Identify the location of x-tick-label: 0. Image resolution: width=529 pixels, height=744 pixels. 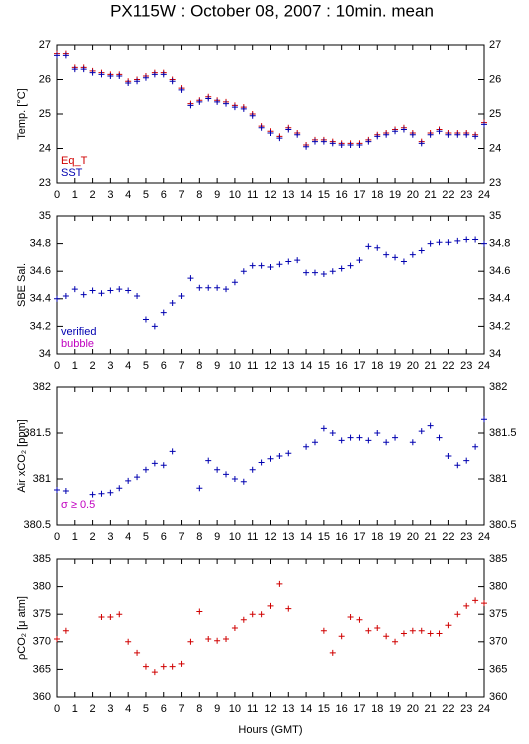
(57, 709).